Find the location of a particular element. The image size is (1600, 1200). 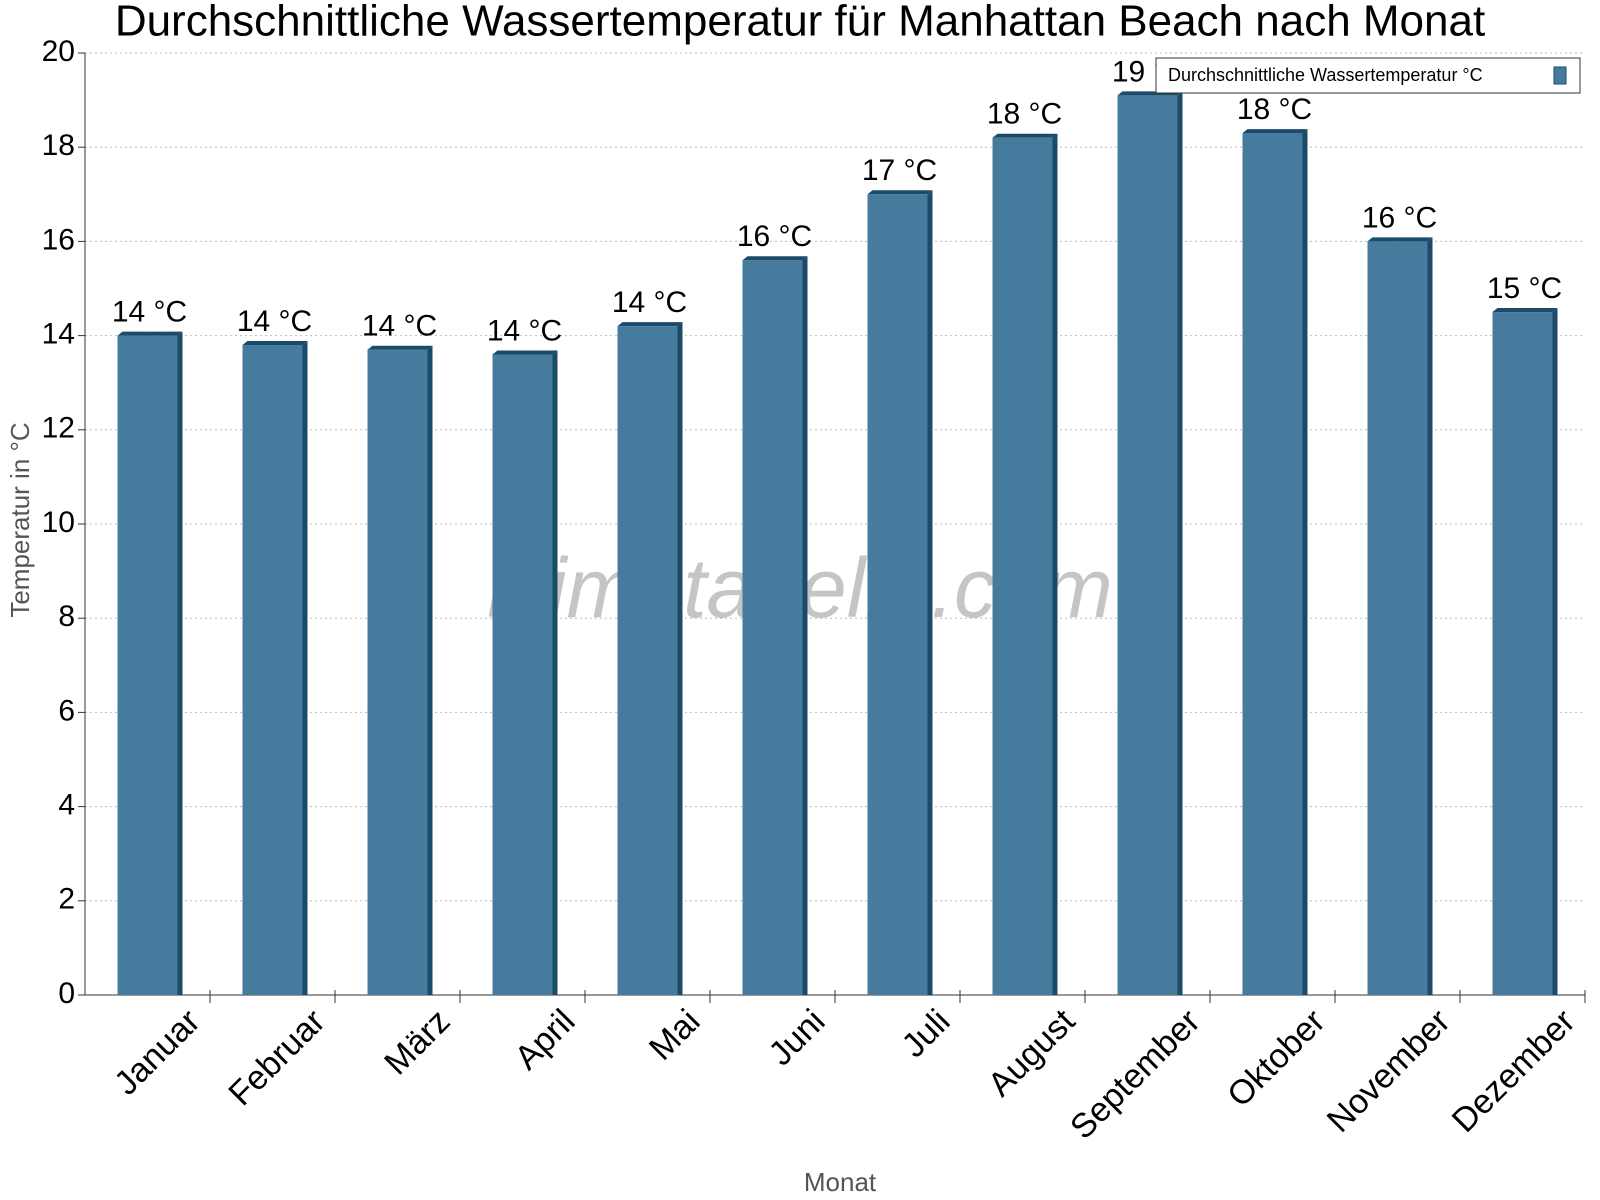

y-tick-label: 12 is located at coordinates (58, 428).